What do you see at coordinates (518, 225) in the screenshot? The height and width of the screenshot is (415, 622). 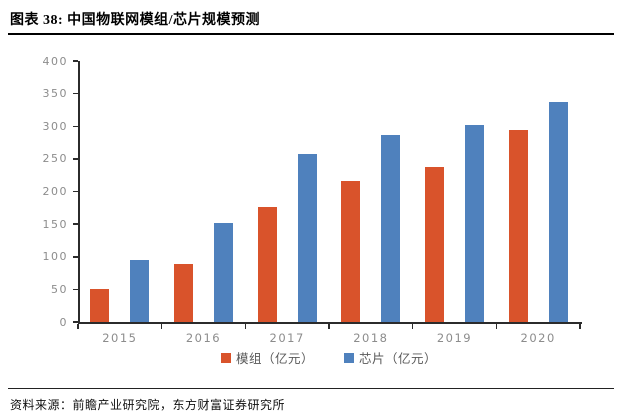 I see `bar-模组-2020` at bounding box center [518, 225].